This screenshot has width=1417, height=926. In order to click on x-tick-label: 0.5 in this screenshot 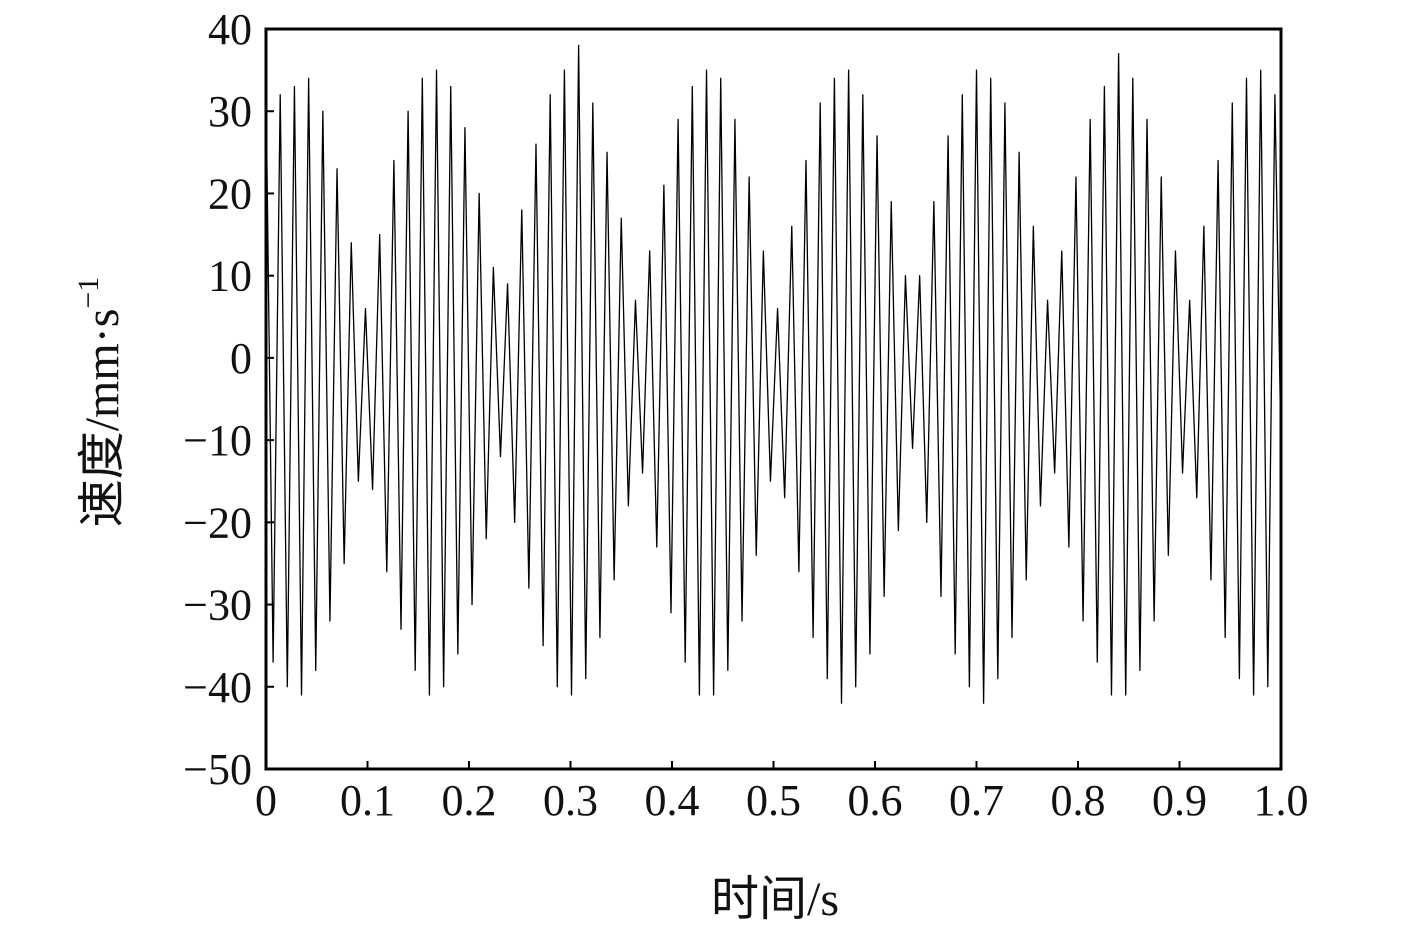, I will do `click(773, 800)`.